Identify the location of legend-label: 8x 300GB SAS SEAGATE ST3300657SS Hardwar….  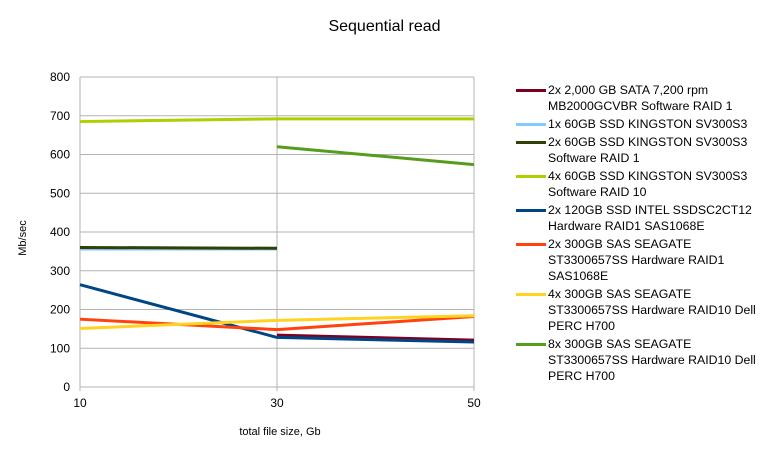
(652, 360).